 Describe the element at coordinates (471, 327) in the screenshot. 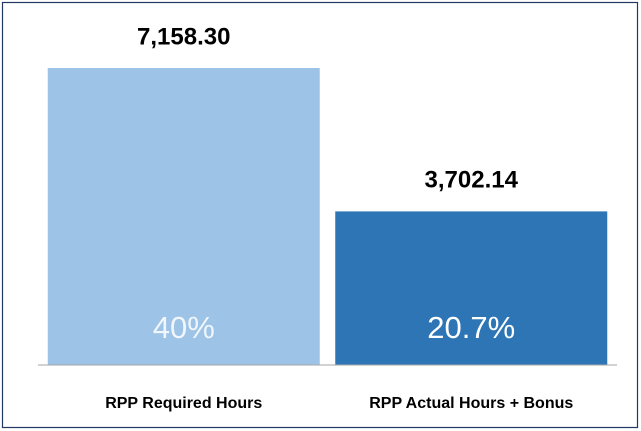

I see `share-label: 20.7%` at that location.